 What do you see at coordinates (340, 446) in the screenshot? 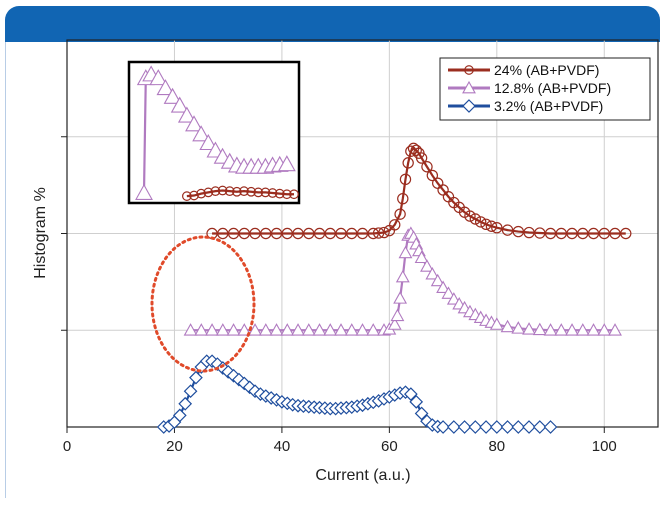
I see `x-tick-labels: 0 20 40 60 80 100` at bounding box center [340, 446].